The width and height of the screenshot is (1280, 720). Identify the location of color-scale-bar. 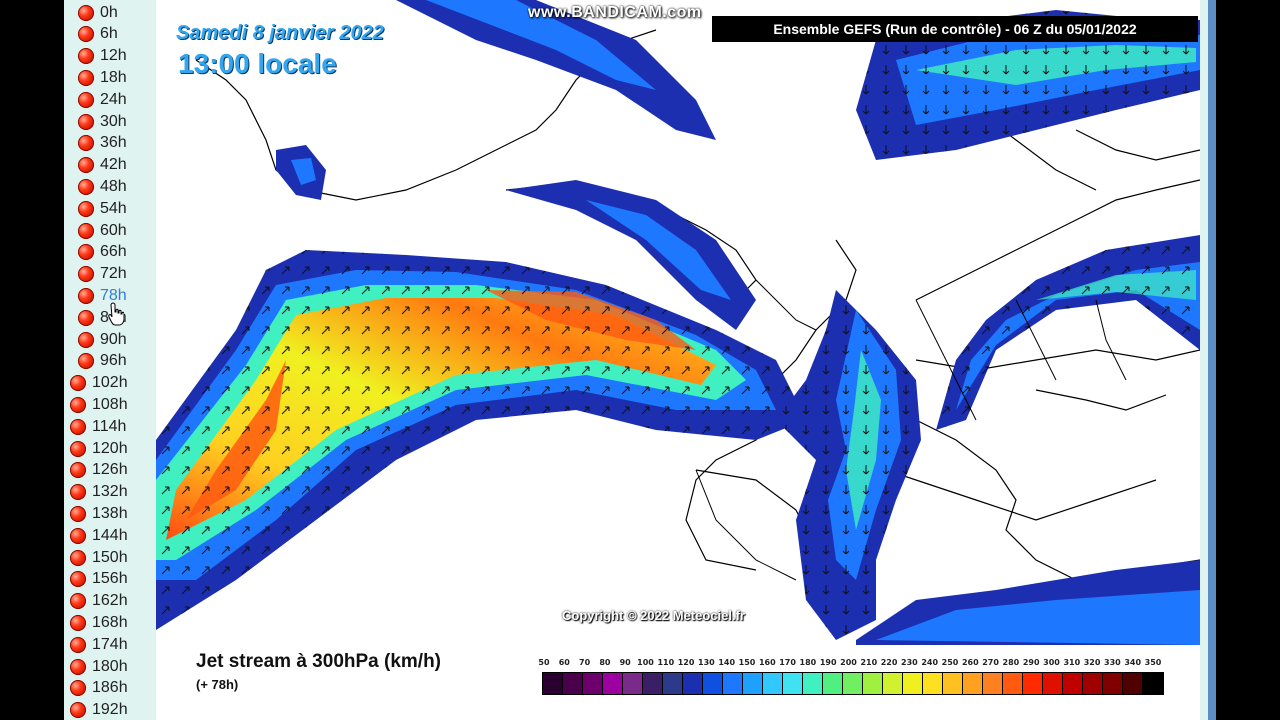
(853, 683).